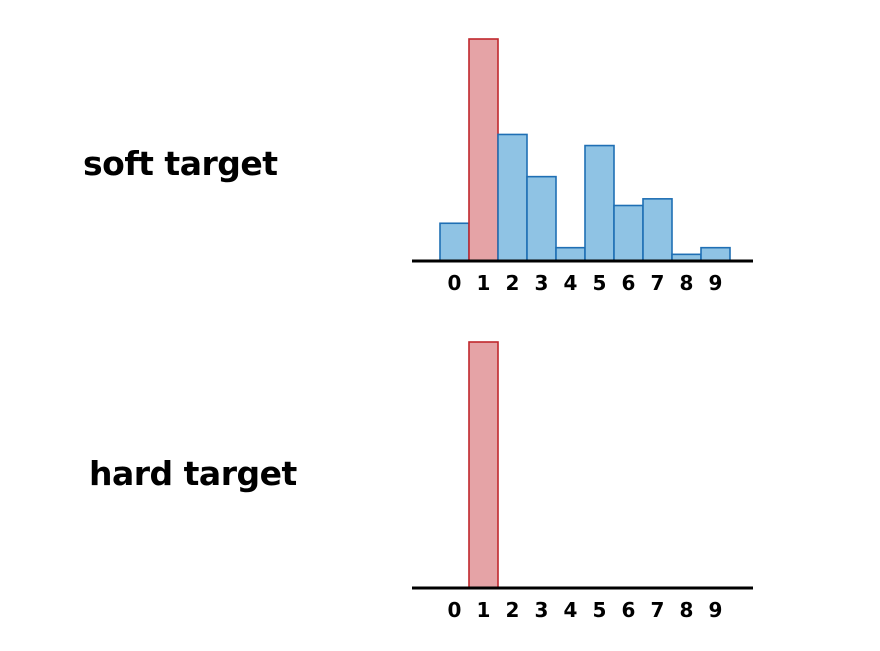  I want to click on hard-tick-label-6: 6, so click(629, 610).